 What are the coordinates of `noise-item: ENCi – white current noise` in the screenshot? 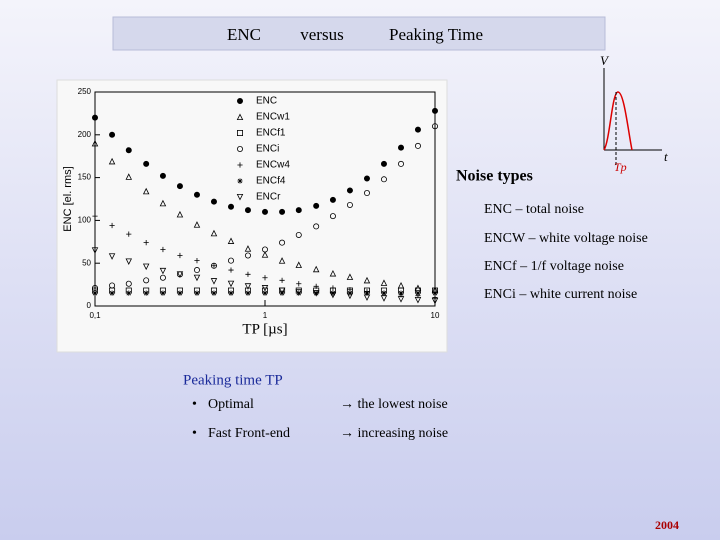 It's located at (560, 294).